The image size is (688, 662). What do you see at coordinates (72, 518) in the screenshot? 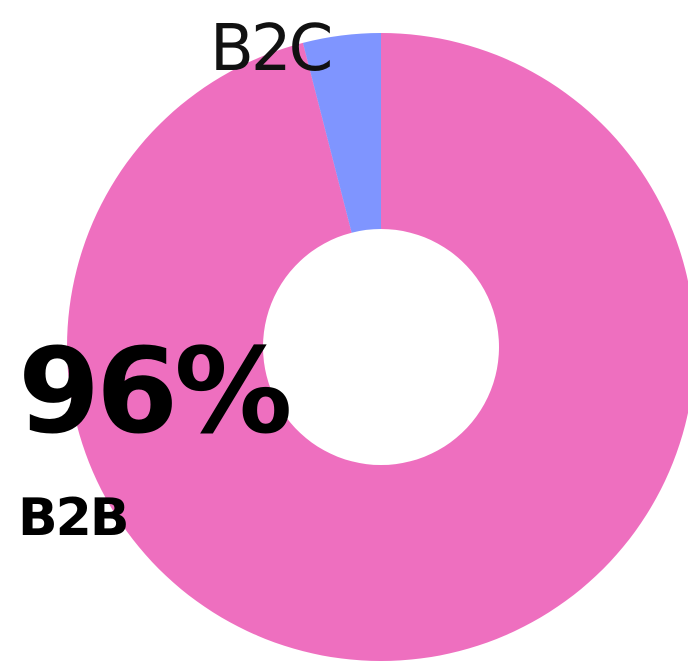
I see `category-label: B2B` at bounding box center [72, 518].